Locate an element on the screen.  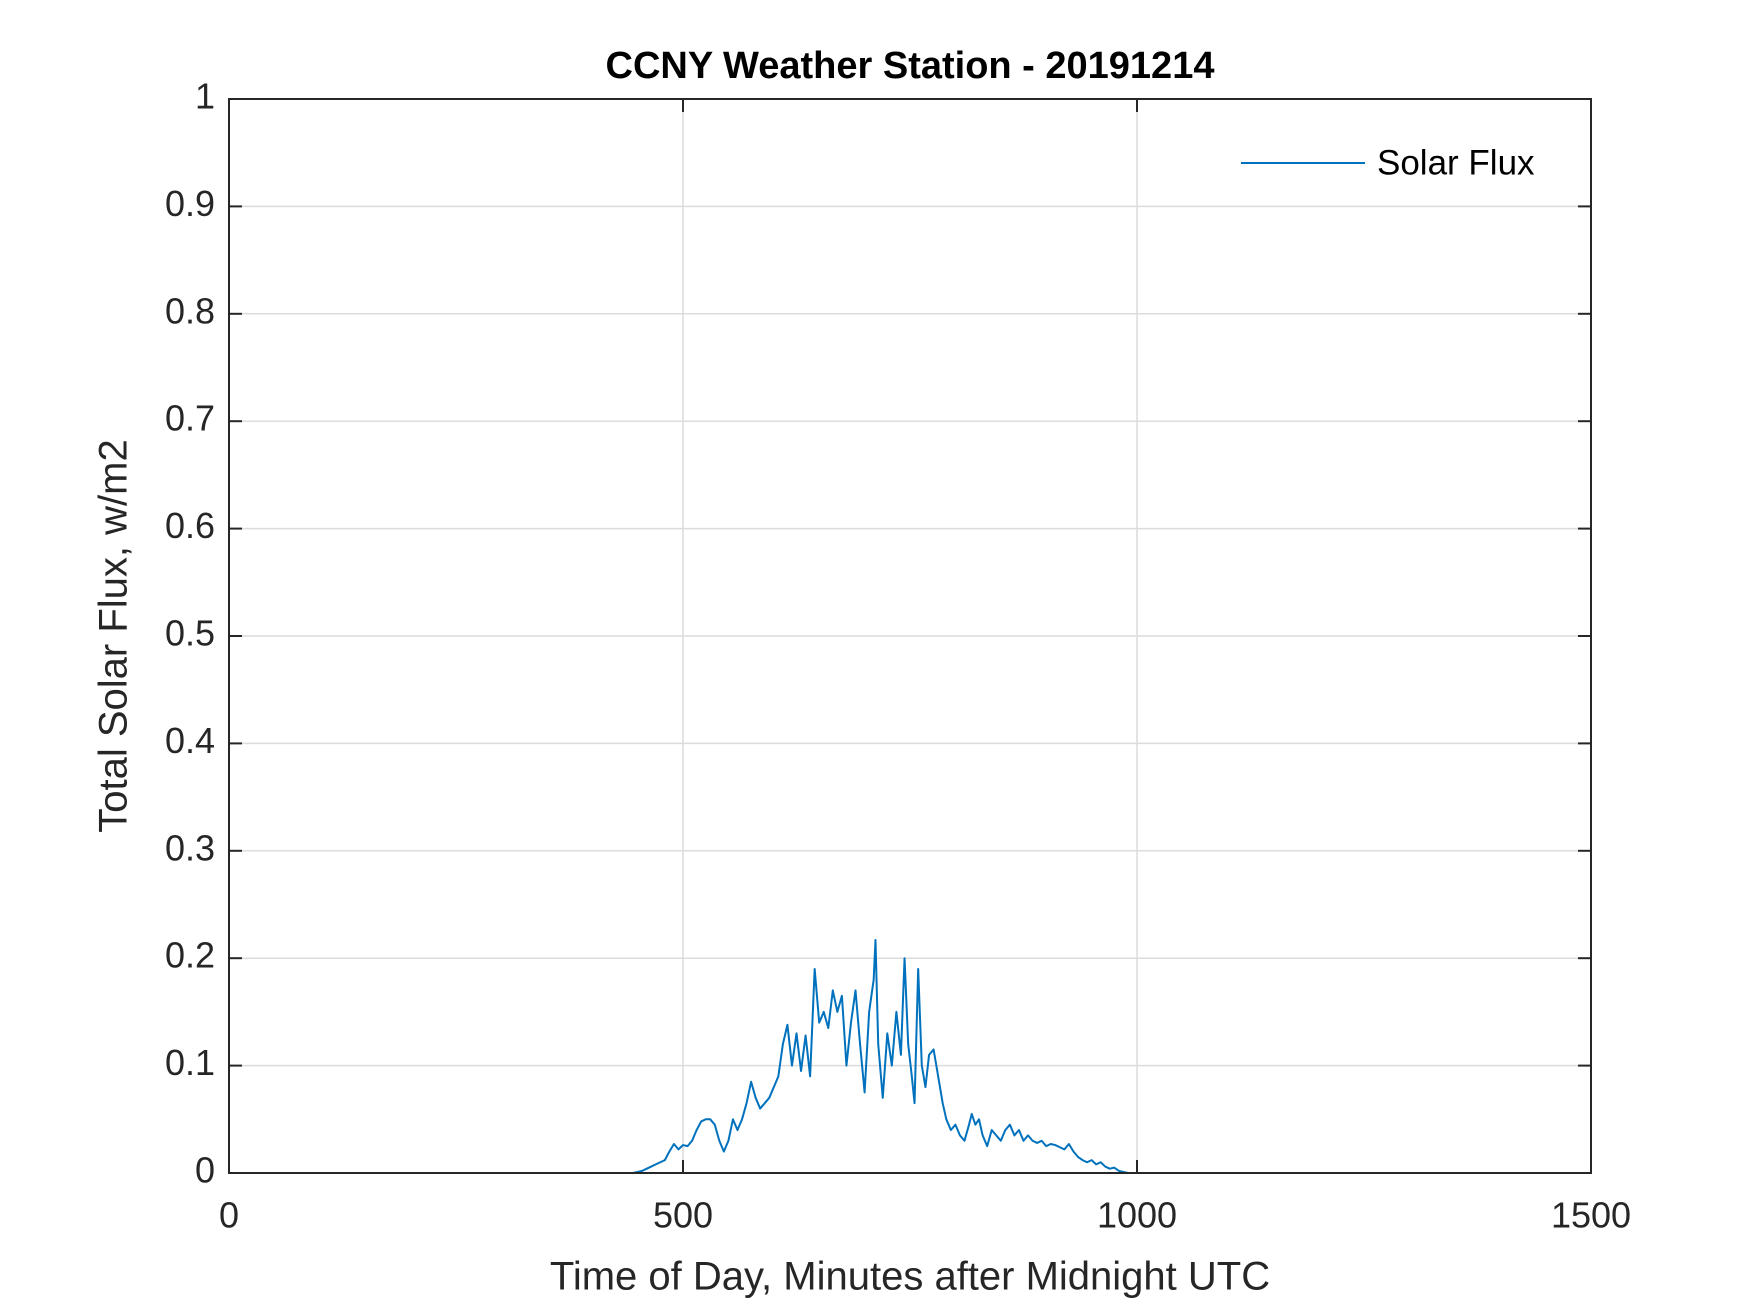
legend-label: Solar Flux is located at coordinates (1456, 162).